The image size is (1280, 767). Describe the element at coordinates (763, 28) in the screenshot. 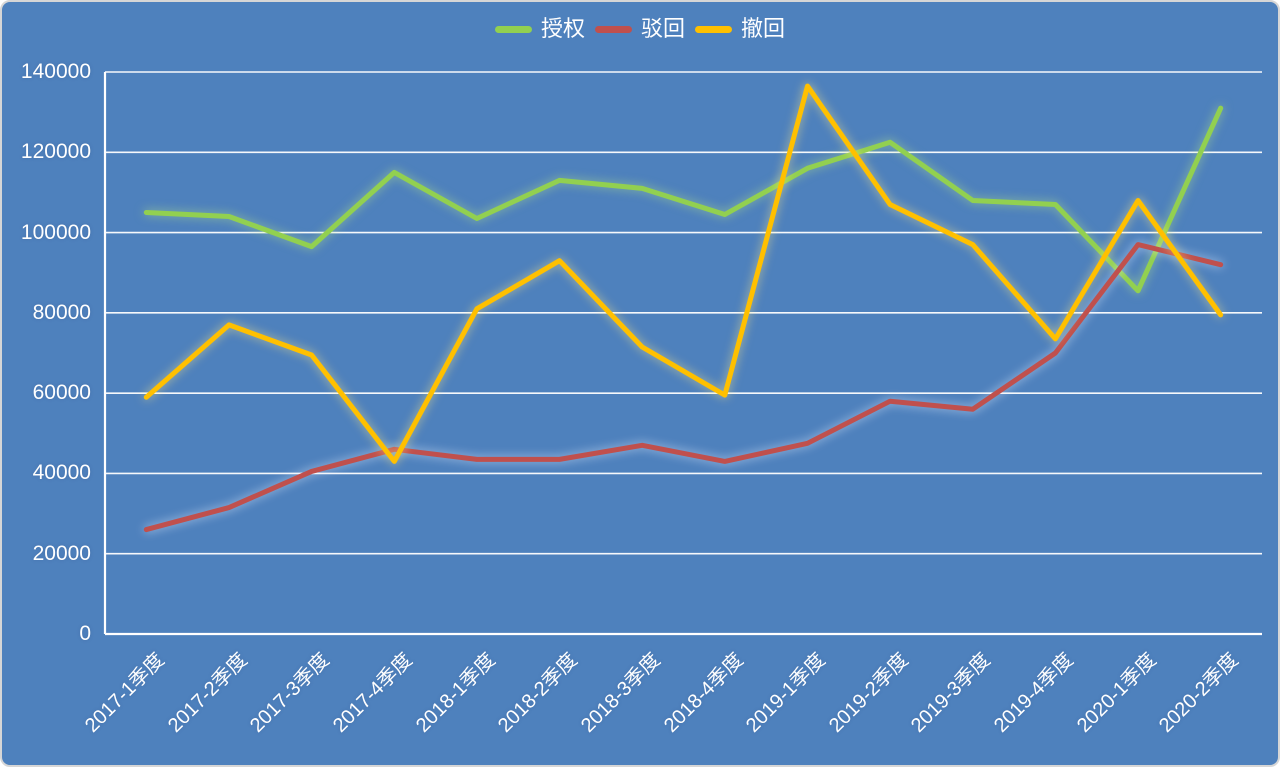

I see `legend-label: 撤回` at that location.